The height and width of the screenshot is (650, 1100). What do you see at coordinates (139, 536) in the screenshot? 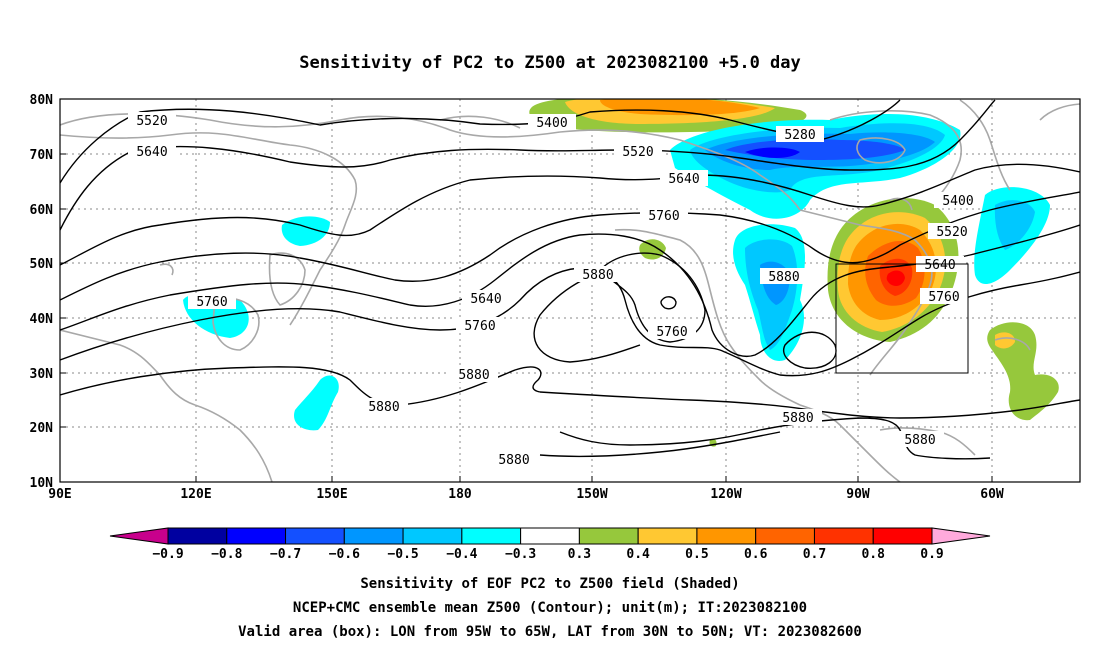
I see `colorbar-left-arrow` at bounding box center [139, 536].